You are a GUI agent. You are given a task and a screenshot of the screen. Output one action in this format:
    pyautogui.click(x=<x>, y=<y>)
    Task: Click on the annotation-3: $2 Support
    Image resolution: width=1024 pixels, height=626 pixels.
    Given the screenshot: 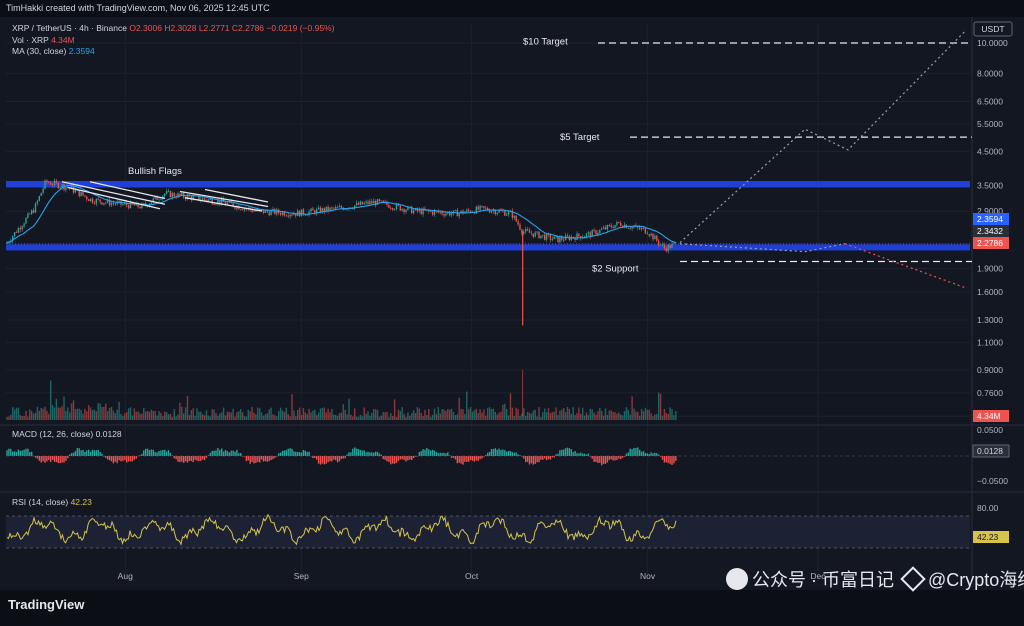 What is the action you would take?
    pyautogui.click(x=615, y=268)
    